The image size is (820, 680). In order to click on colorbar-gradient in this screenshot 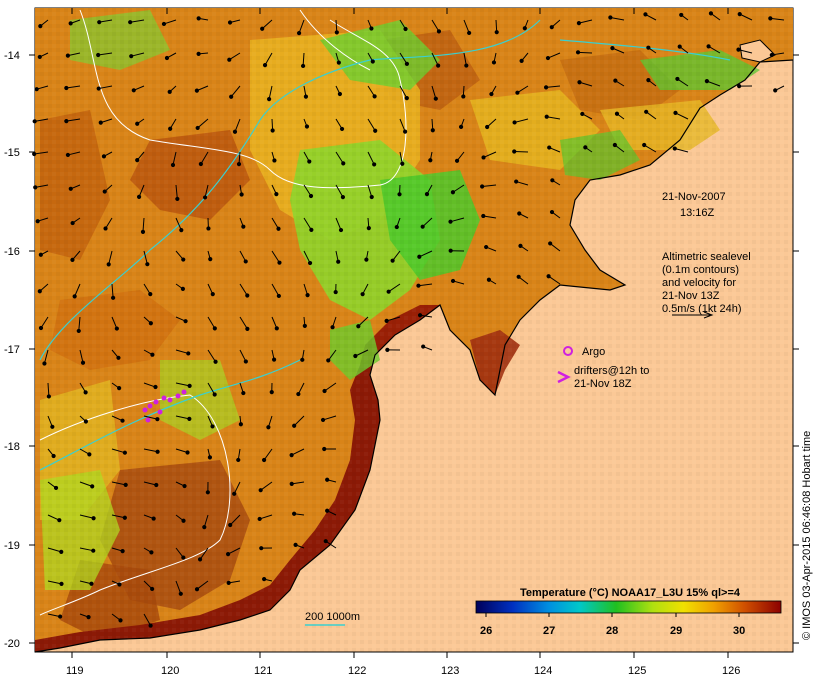, I will do `click(628, 607)`.